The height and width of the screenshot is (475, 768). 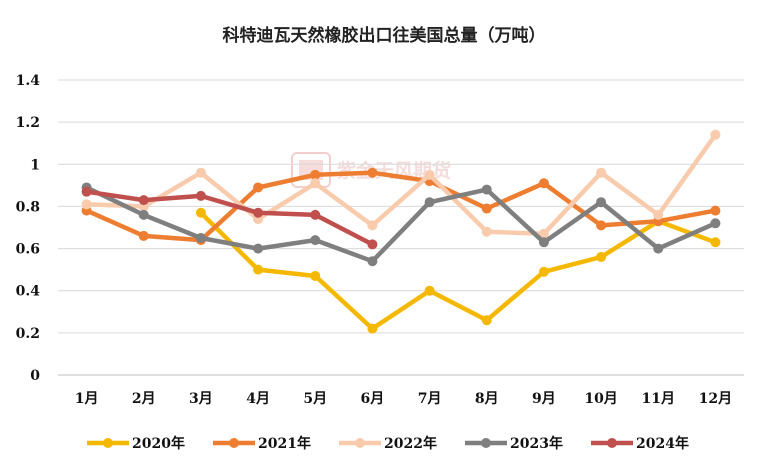 I want to click on x-tick-label: 11月, so click(x=658, y=399).